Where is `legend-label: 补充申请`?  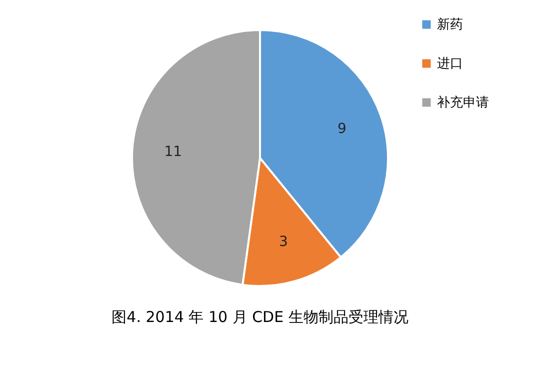 legend-label: 补充申请 is located at coordinates (463, 103).